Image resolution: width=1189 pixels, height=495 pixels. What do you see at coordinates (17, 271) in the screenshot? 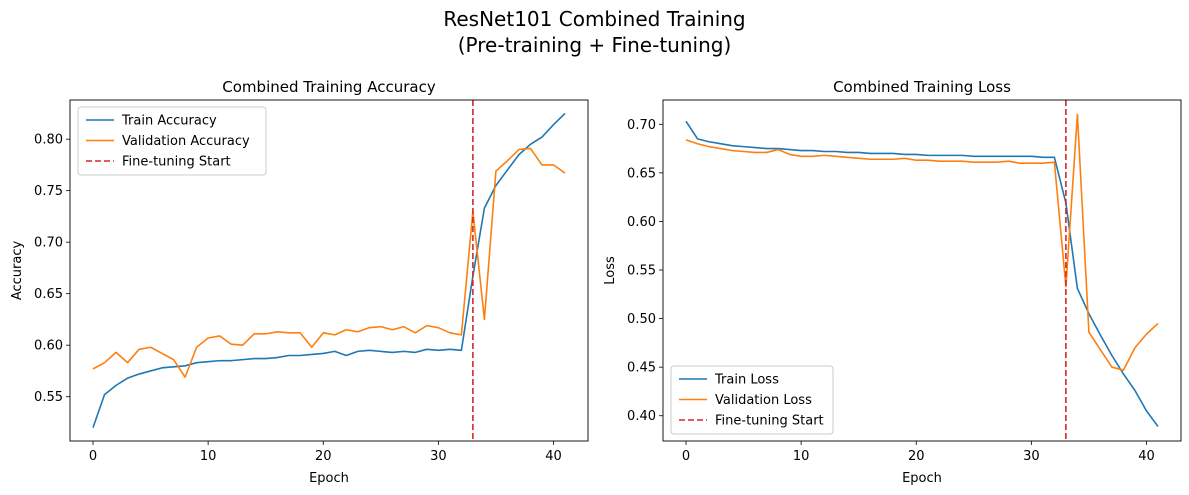
I see `y-axis-label: Accuracy` at bounding box center [17, 271].